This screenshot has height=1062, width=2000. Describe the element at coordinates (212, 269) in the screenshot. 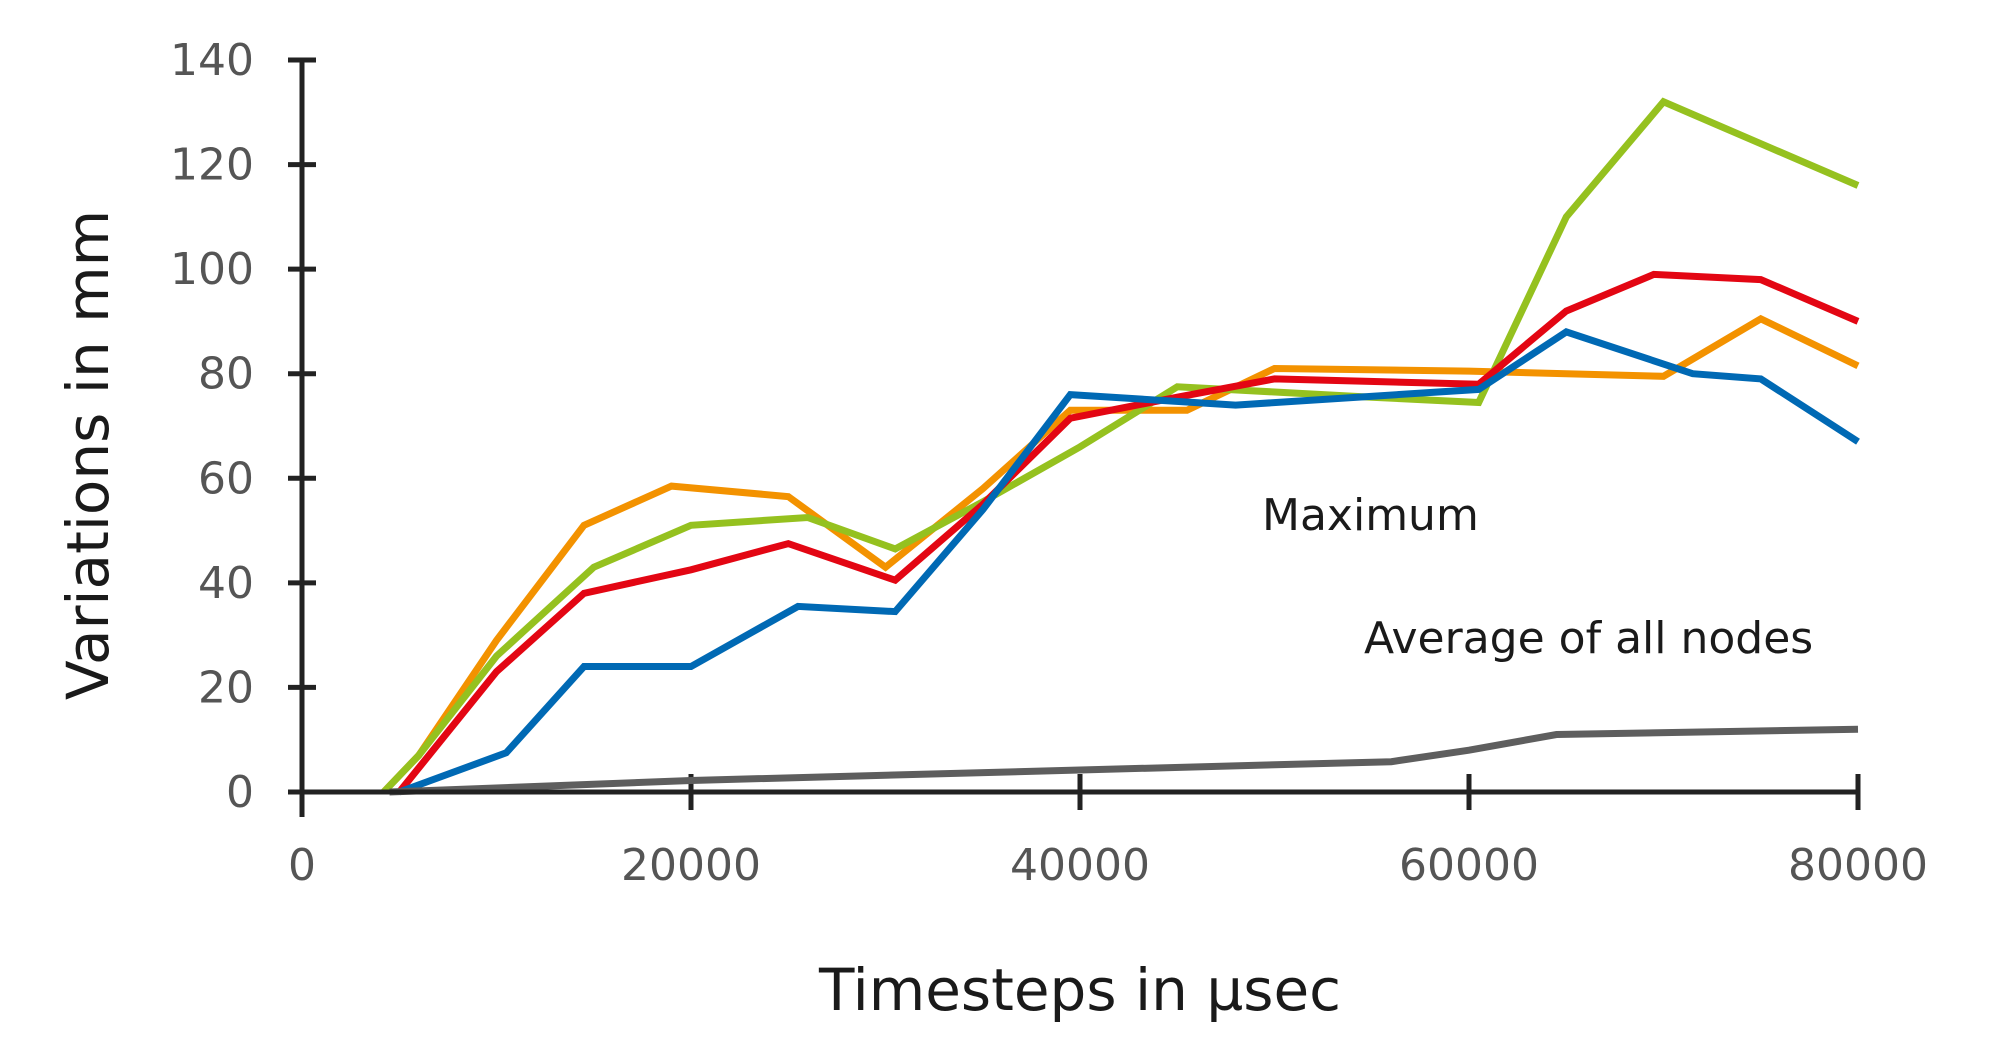

I see `y-tick-label: 100` at that location.